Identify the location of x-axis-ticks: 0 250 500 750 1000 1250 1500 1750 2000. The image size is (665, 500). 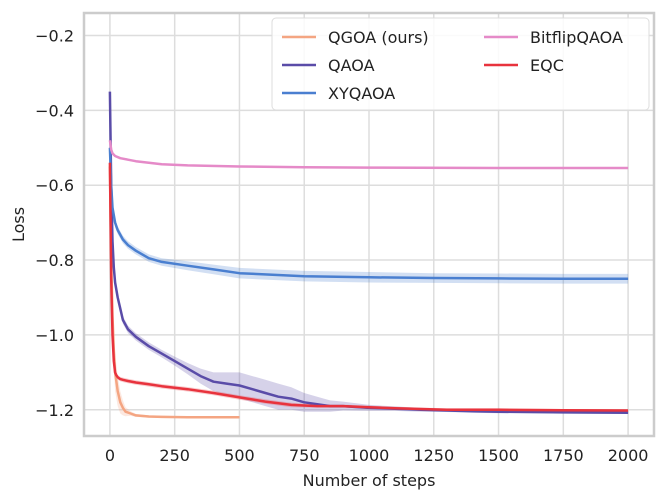
(377, 455).